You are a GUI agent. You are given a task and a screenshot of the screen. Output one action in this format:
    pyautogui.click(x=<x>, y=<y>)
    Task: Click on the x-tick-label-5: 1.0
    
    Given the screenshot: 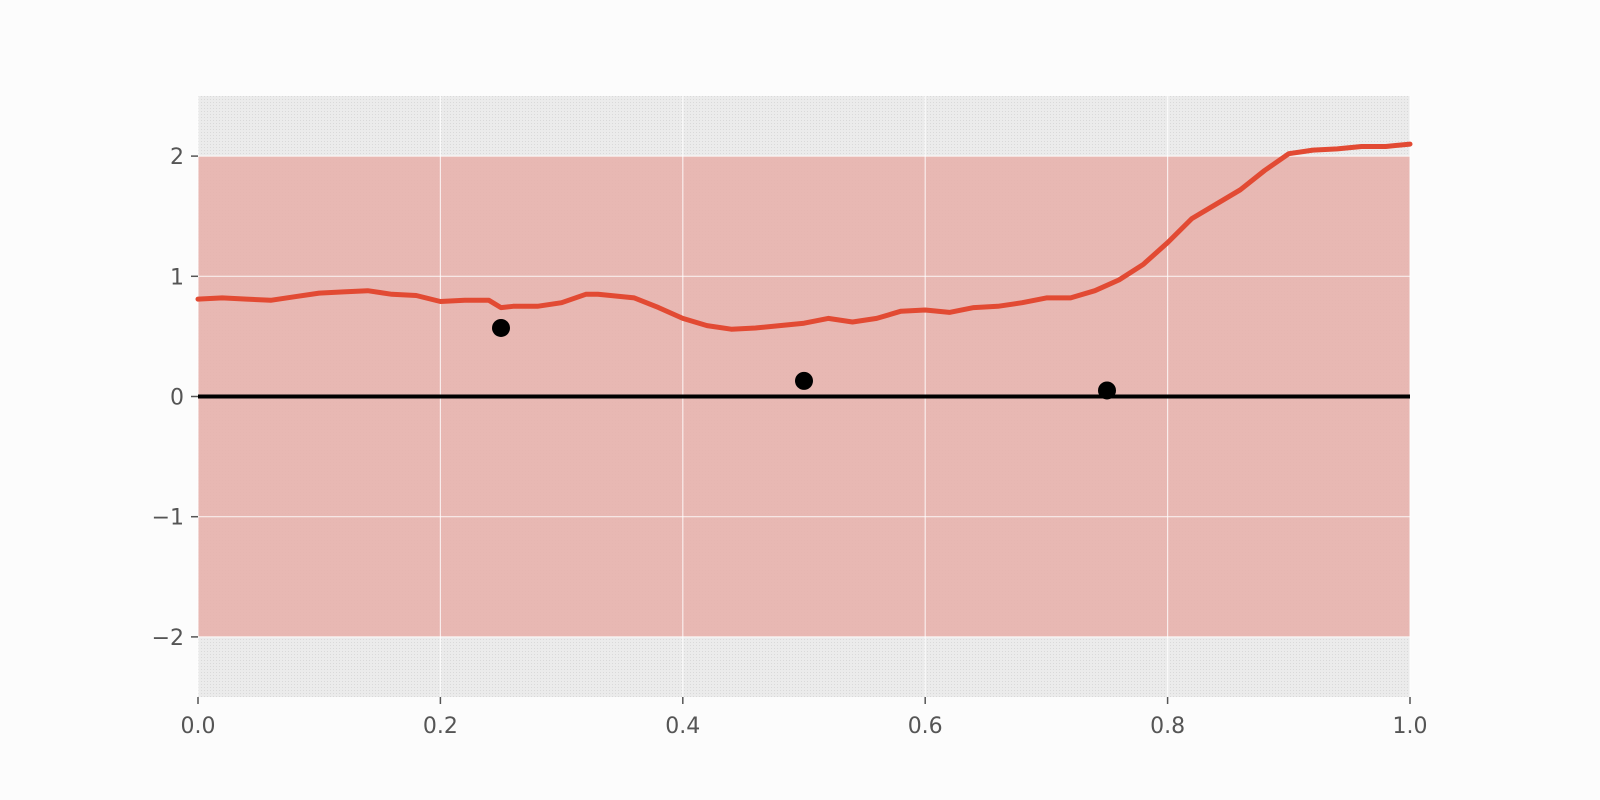 What is the action you would take?
    pyautogui.click(x=1410, y=726)
    